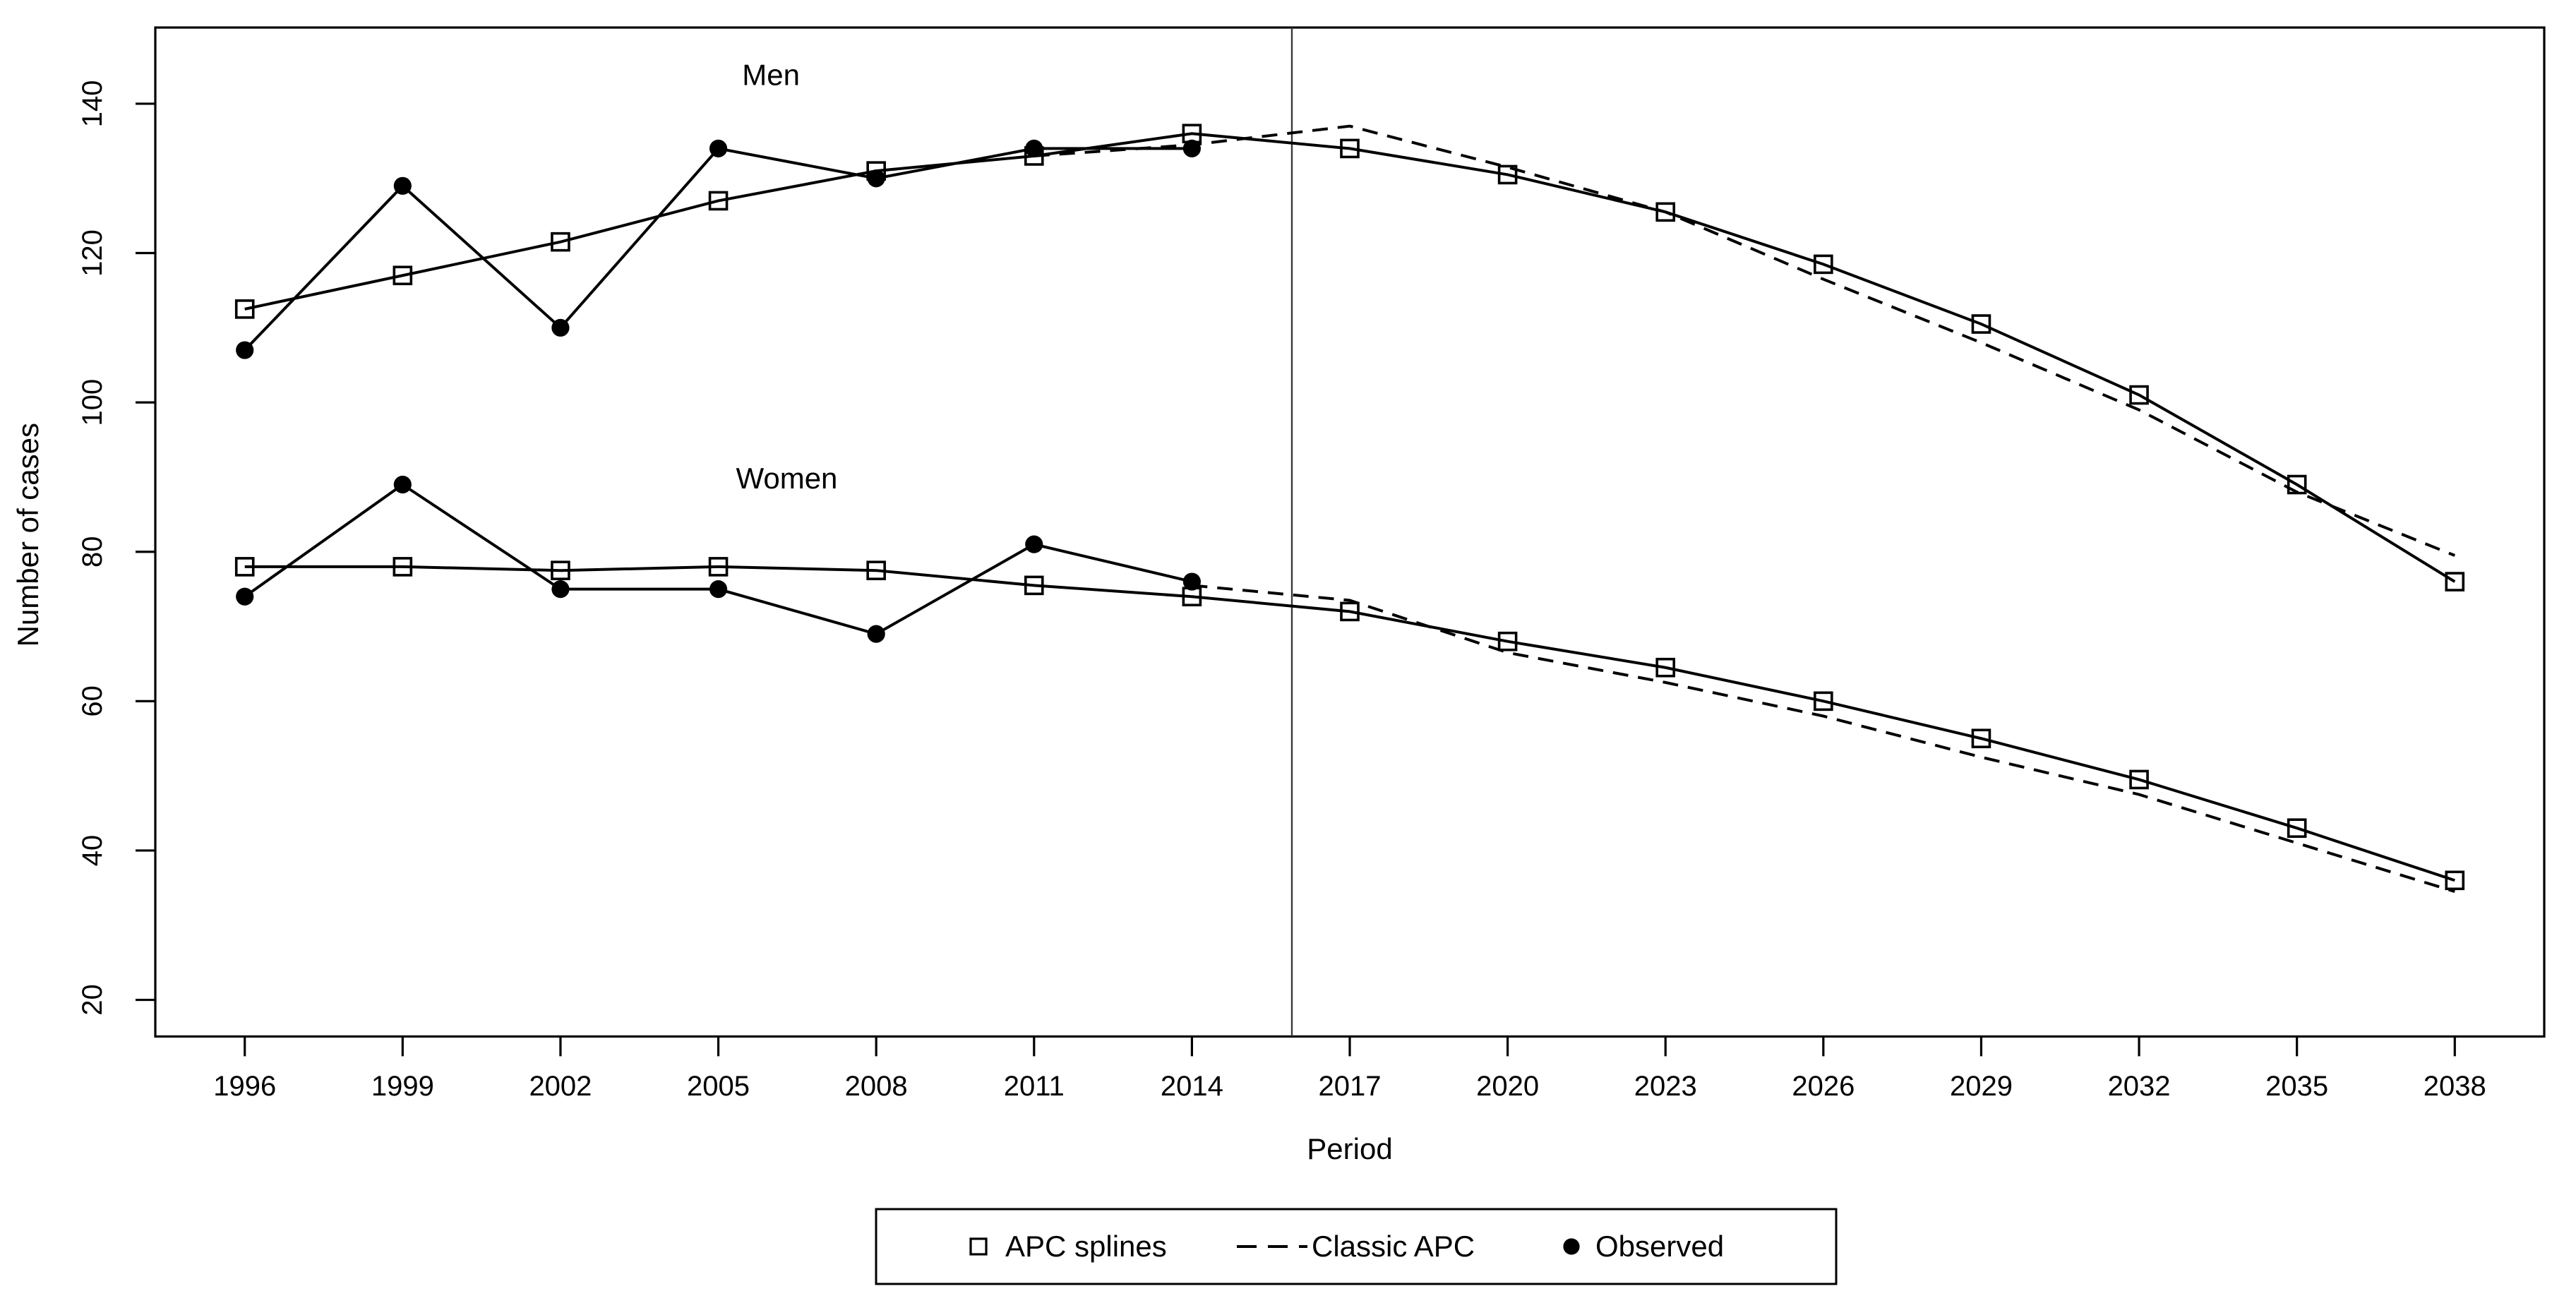  I want to click on x-axis-tick-label: 1999, so click(402, 1086).